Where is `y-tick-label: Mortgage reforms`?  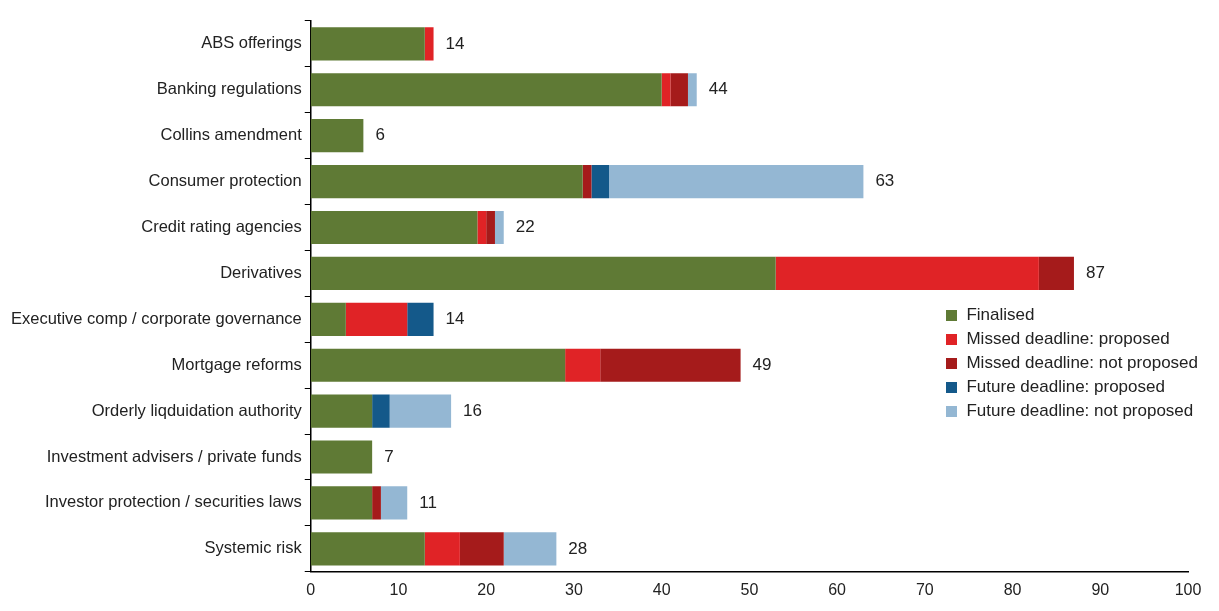 y-tick-label: Mortgage reforms is located at coordinates (236, 363).